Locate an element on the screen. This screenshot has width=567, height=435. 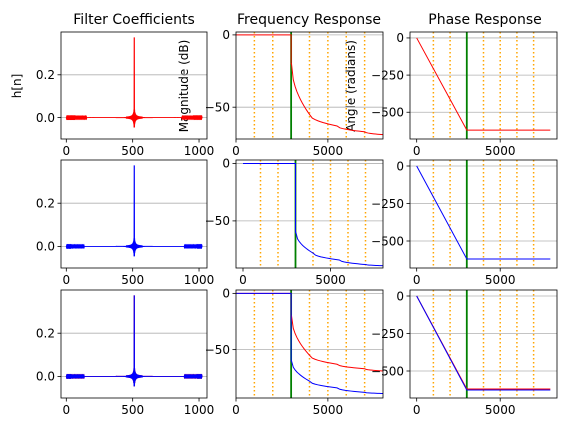
plot-area-r2-c3 is located at coordinates (483, 214).